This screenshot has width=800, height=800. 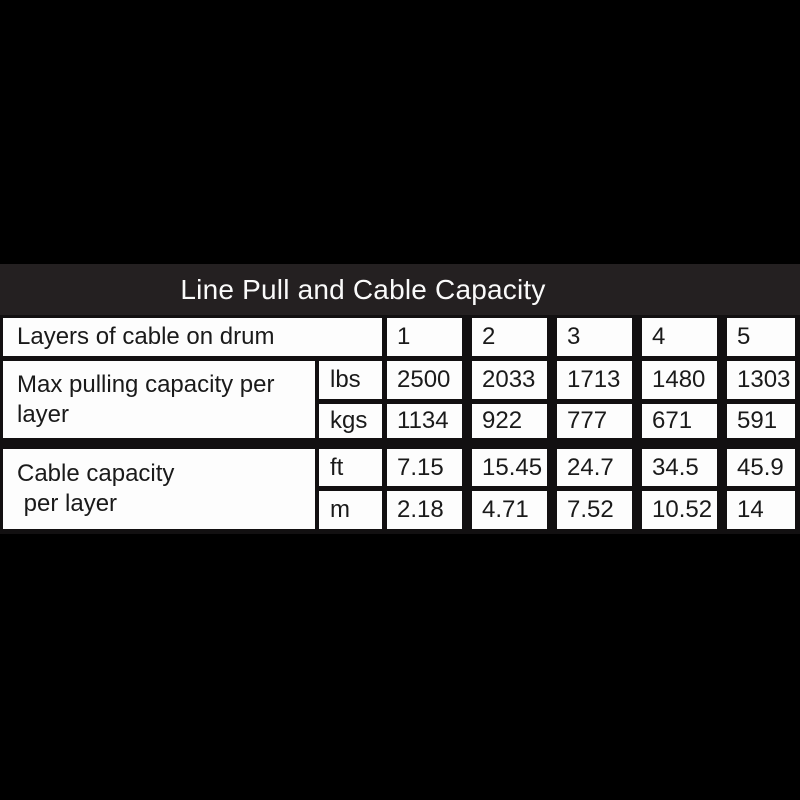 What do you see at coordinates (350, 380) in the screenshot?
I see `unit-cell-lbs: lbs` at bounding box center [350, 380].